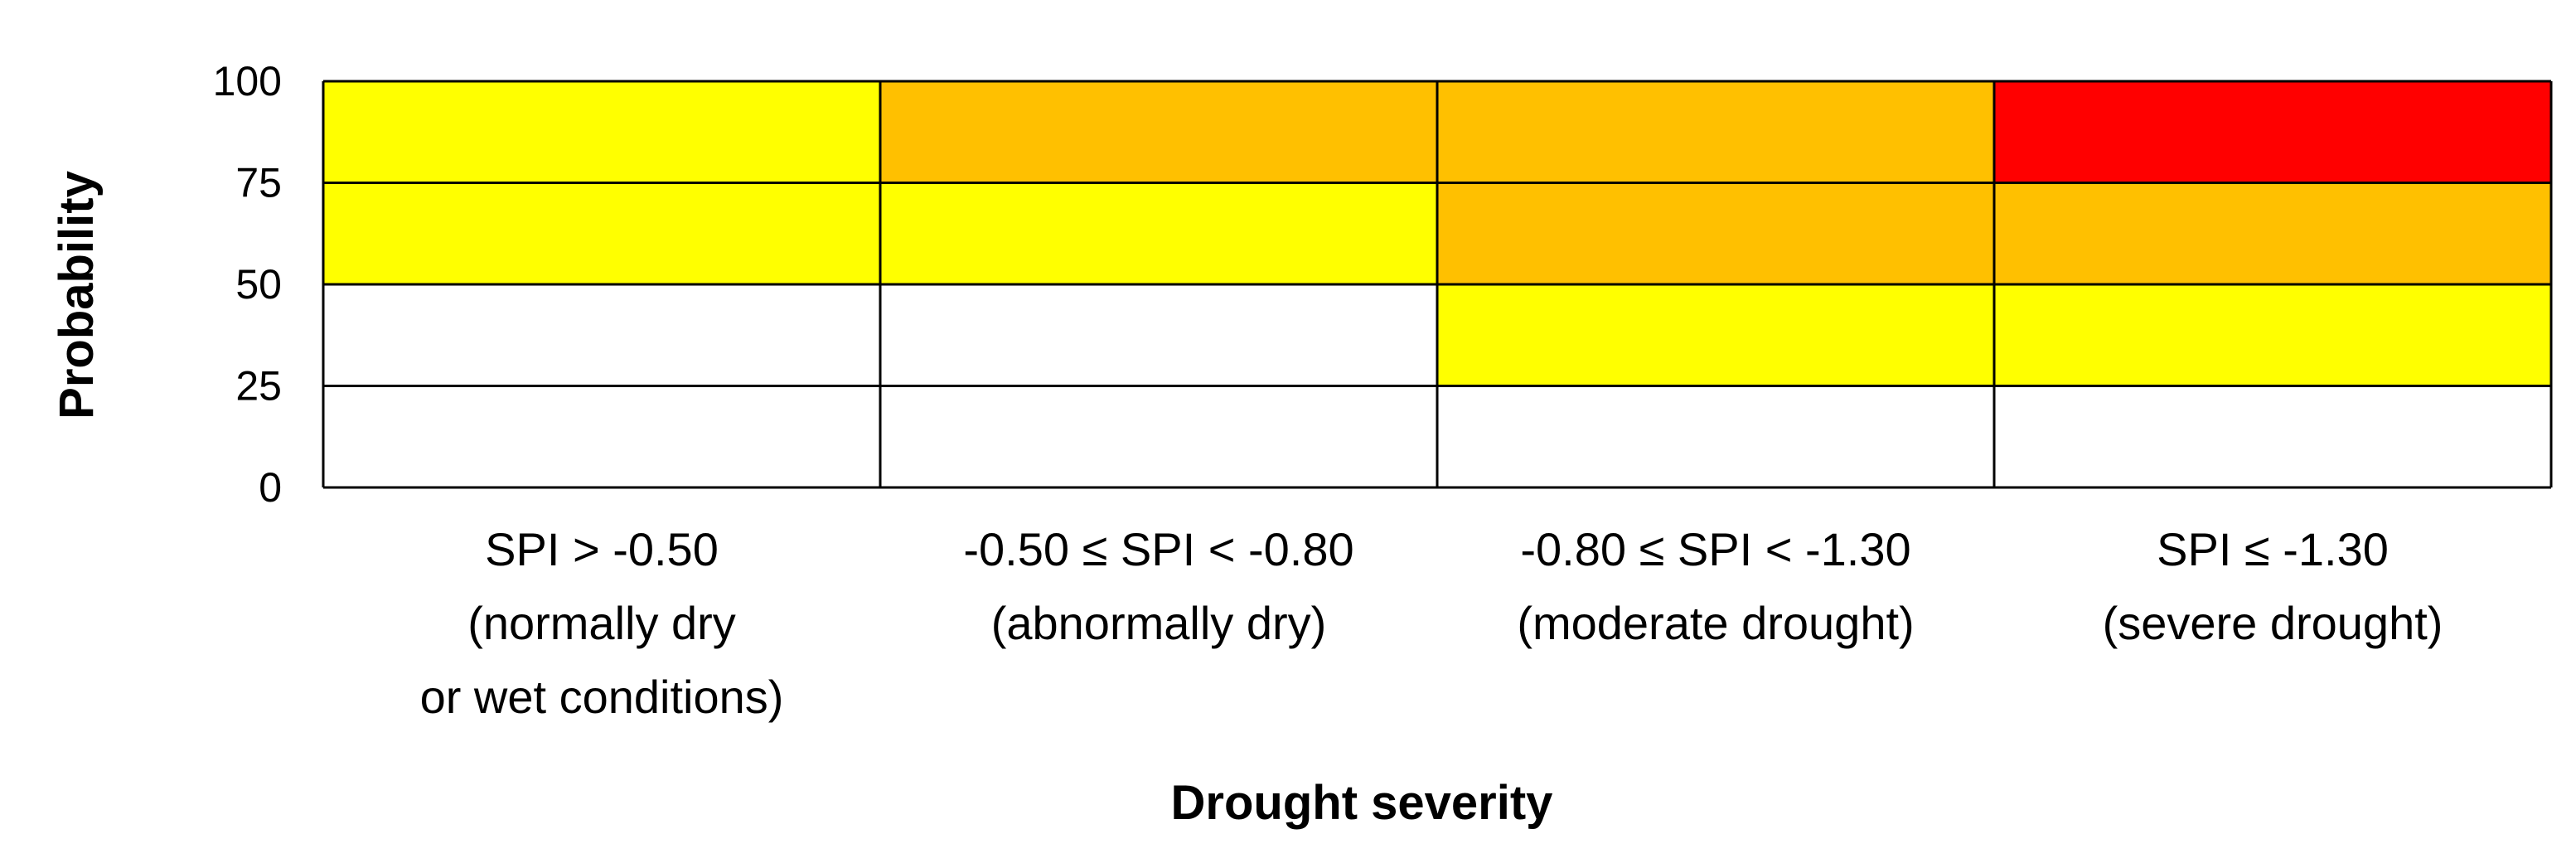 The image size is (2576, 863). I want to click on x-category-label-line: SPI > -0.50, so click(602, 549).